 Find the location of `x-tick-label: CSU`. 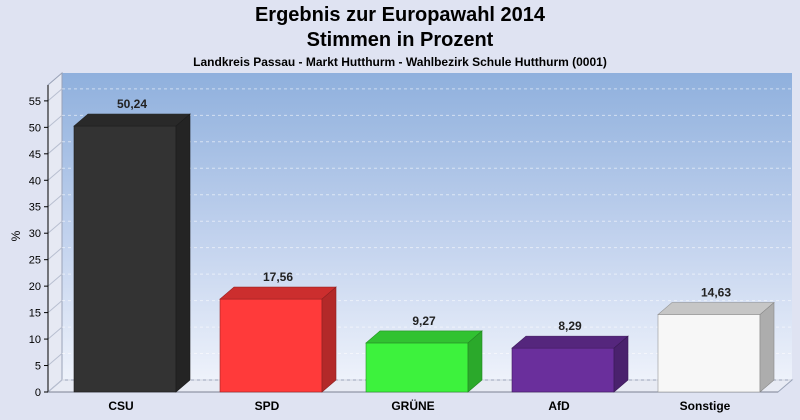

x-tick-label: CSU is located at coordinates (120, 406).